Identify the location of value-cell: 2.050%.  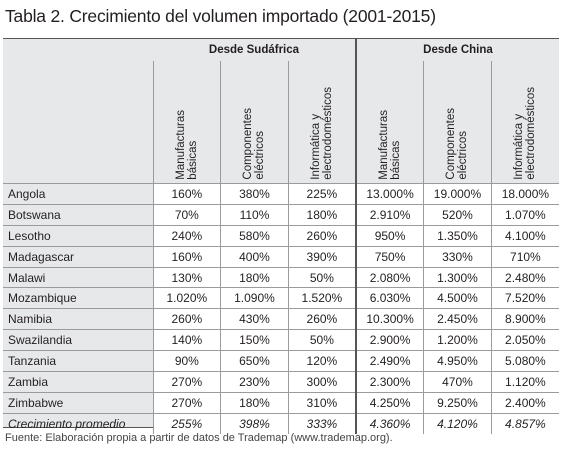
(524, 340).